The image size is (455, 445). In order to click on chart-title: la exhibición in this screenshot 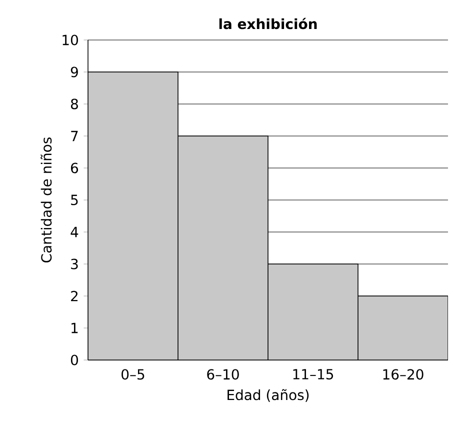, I will do `click(268, 24)`.